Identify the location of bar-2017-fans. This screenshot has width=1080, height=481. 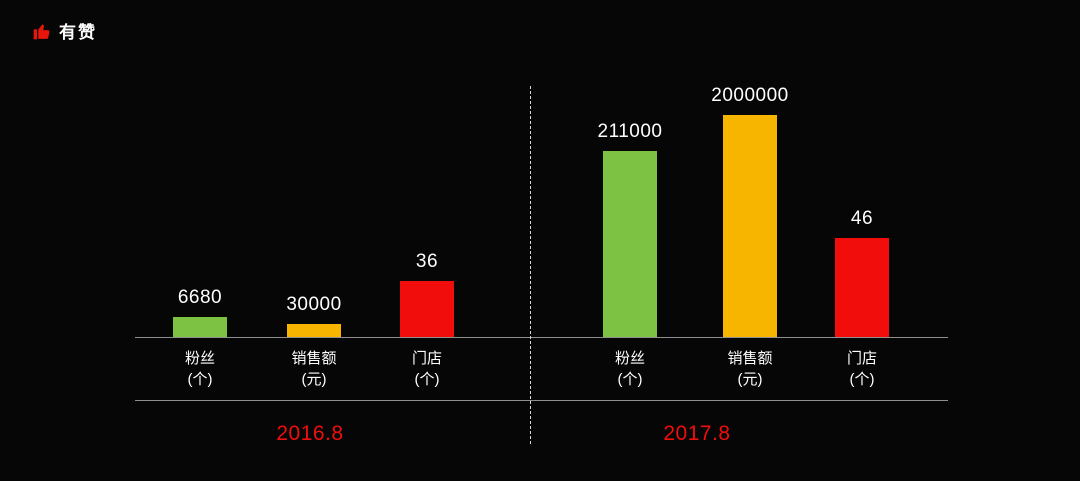
(630, 244).